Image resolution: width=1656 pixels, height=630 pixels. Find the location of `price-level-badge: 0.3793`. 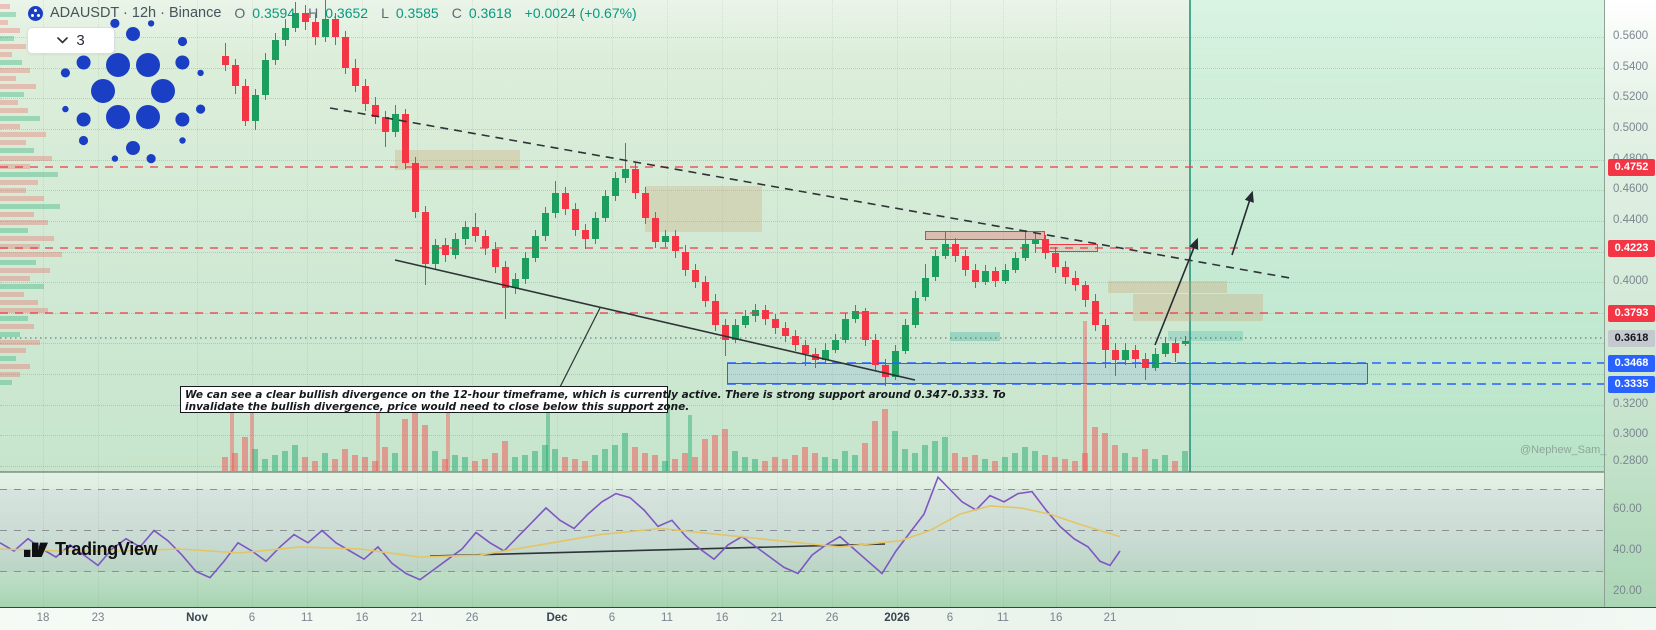

price-level-badge: 0.3793 is located at coordinates (1631, 313).